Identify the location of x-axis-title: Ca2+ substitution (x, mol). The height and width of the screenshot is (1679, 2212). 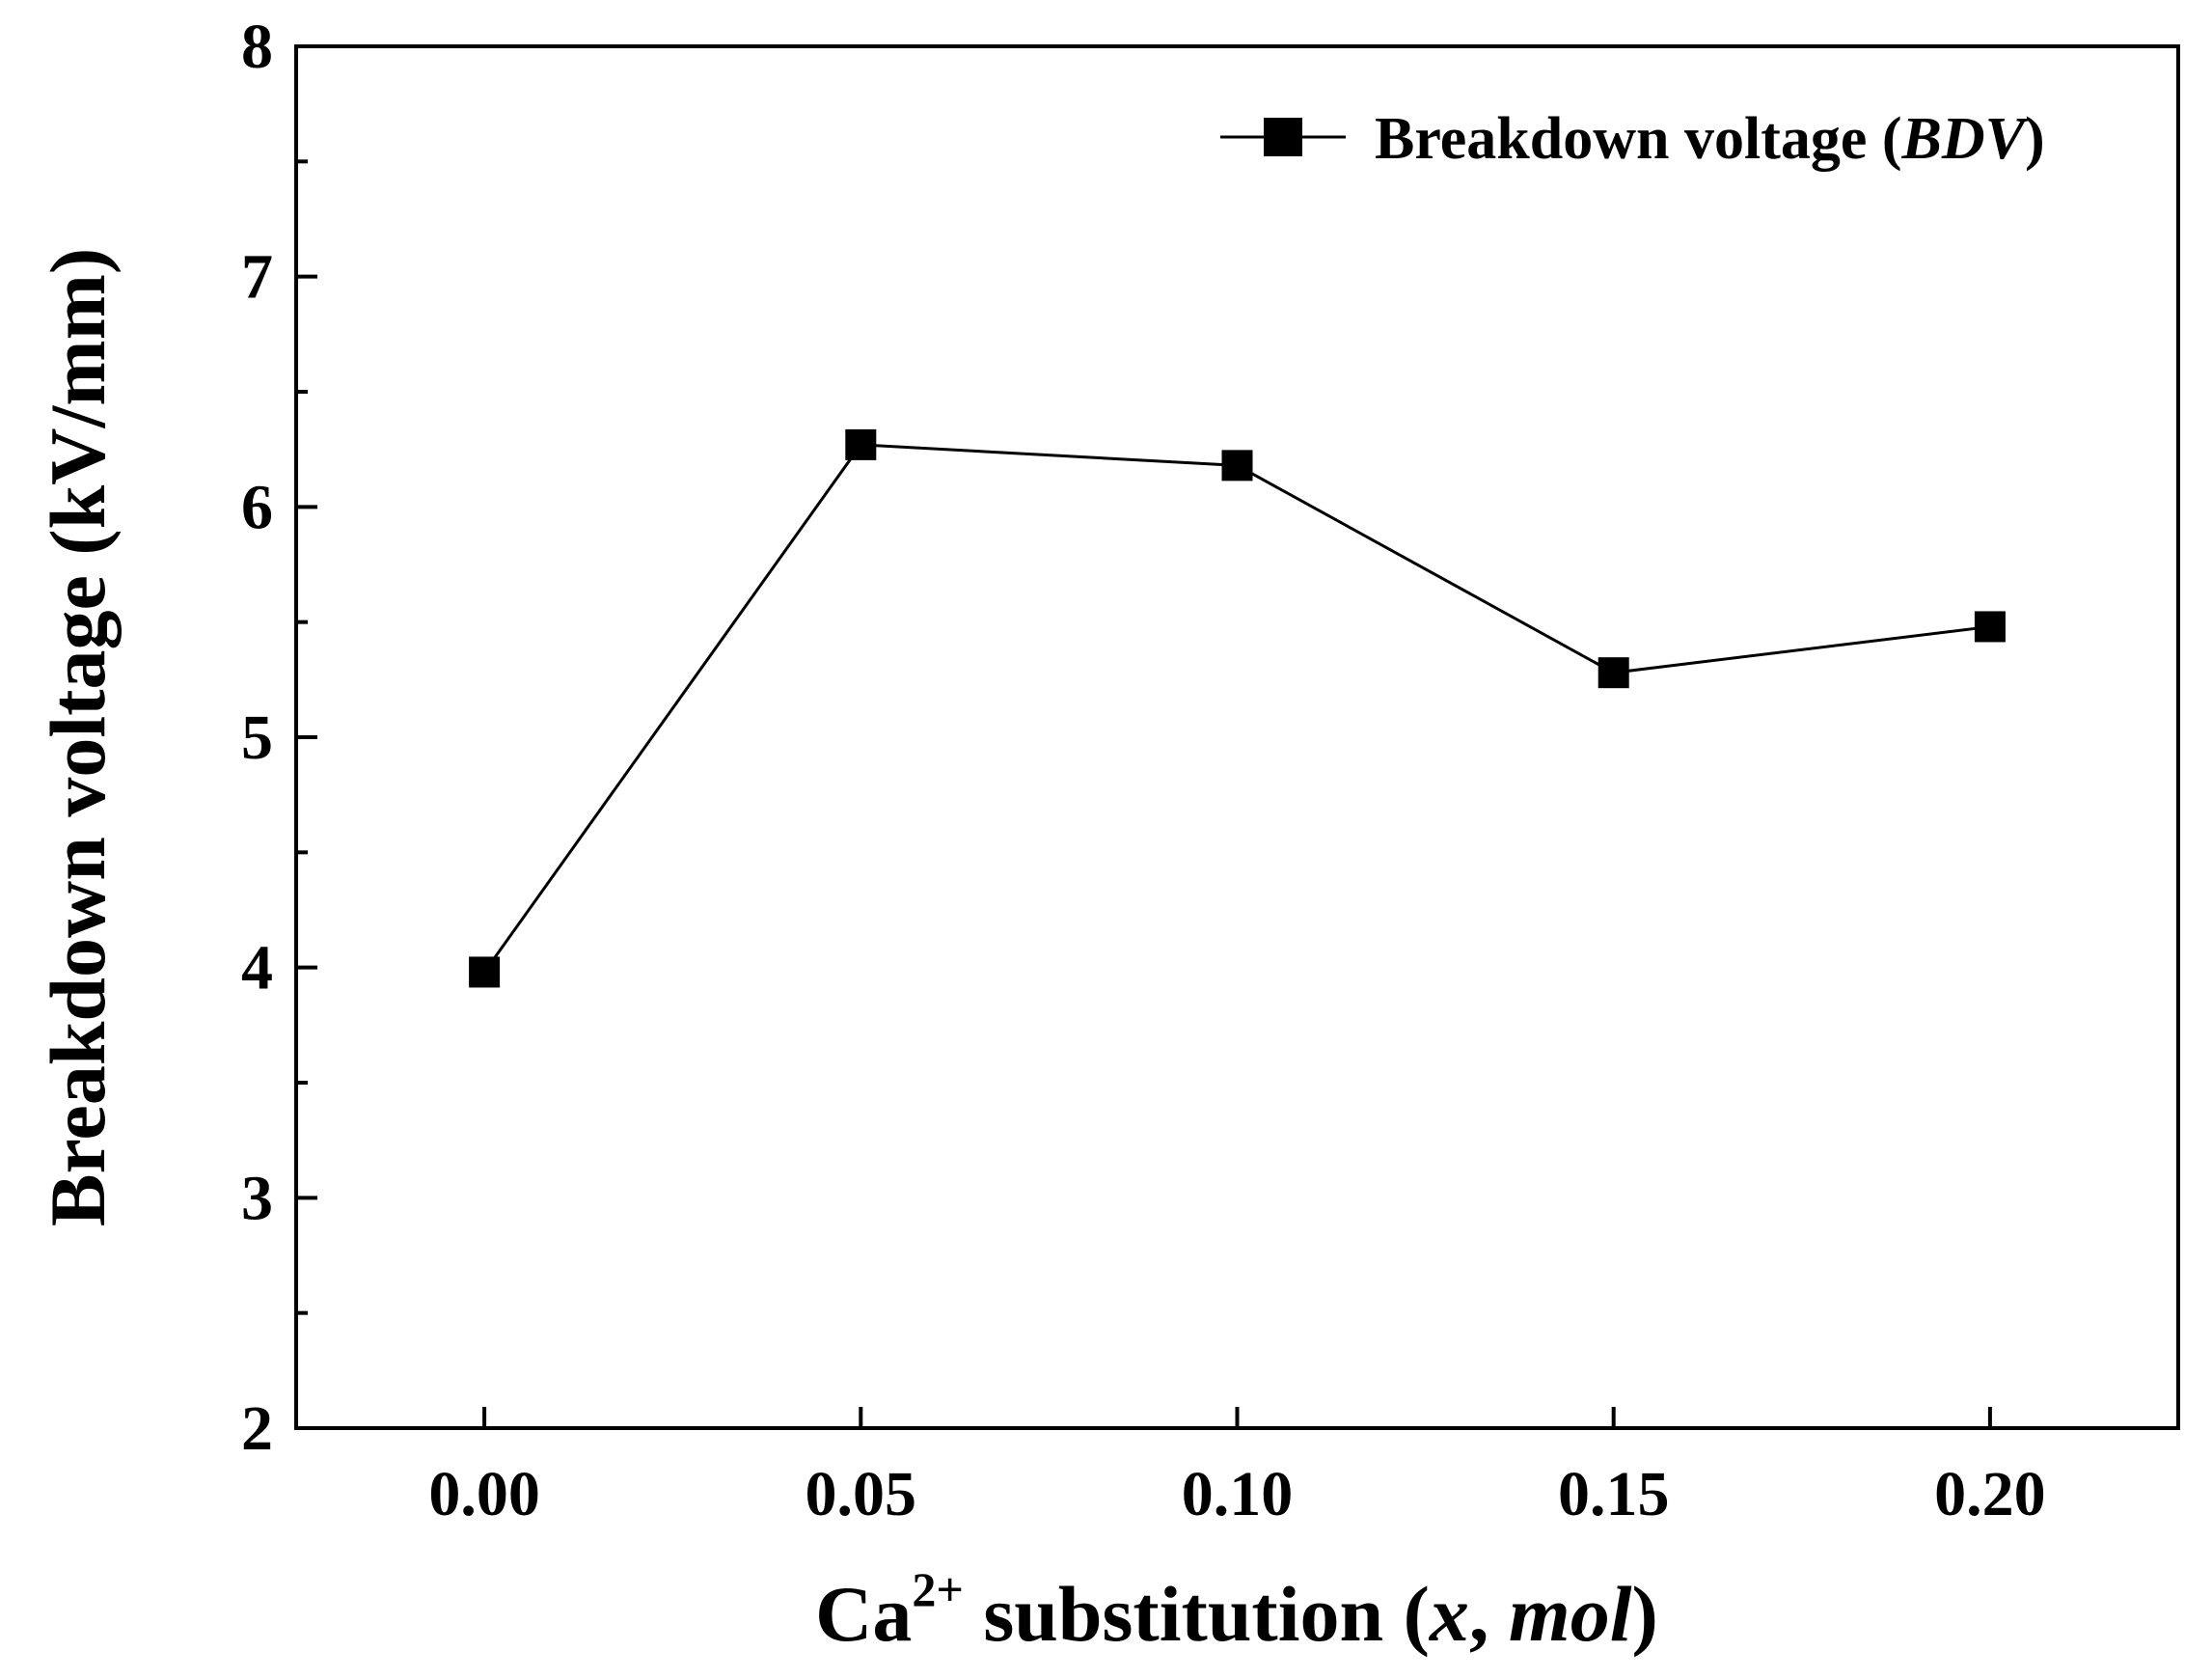
(1236, 1610).